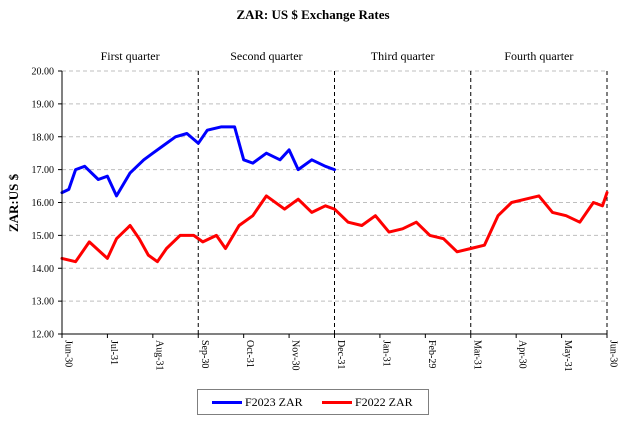 This screenshot has width=634, height=423. What do you see at coordinates (476, 355) in the screenshot?
I see `x-tick-label: Mar-31` at bounding box center [476, 355].